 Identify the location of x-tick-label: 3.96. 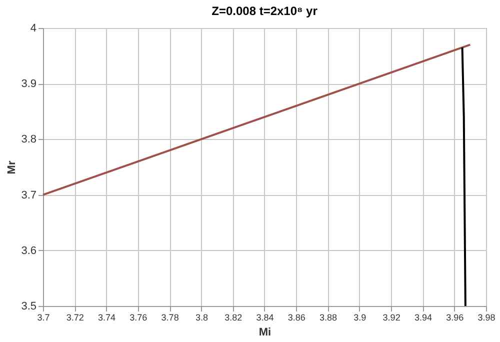
(455, 317).